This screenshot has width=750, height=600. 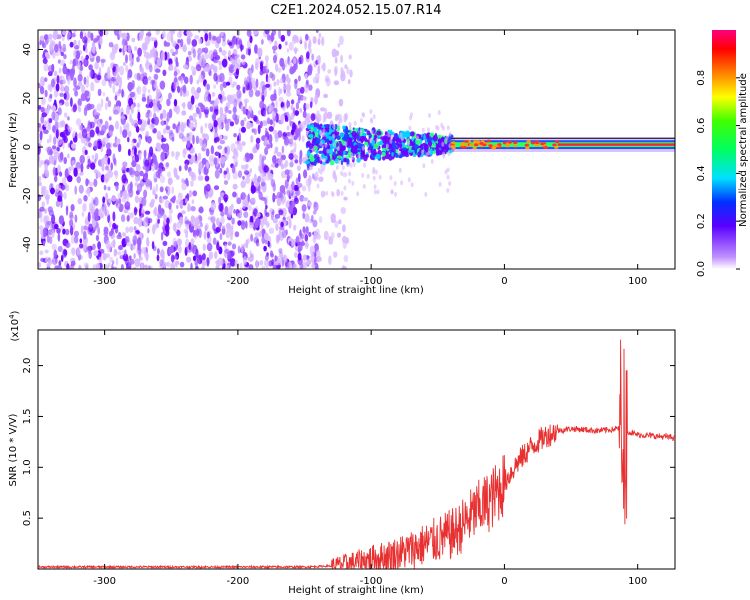 I want to click on spectrogram-x-tick-label: -200, so click(x=238, y=281).